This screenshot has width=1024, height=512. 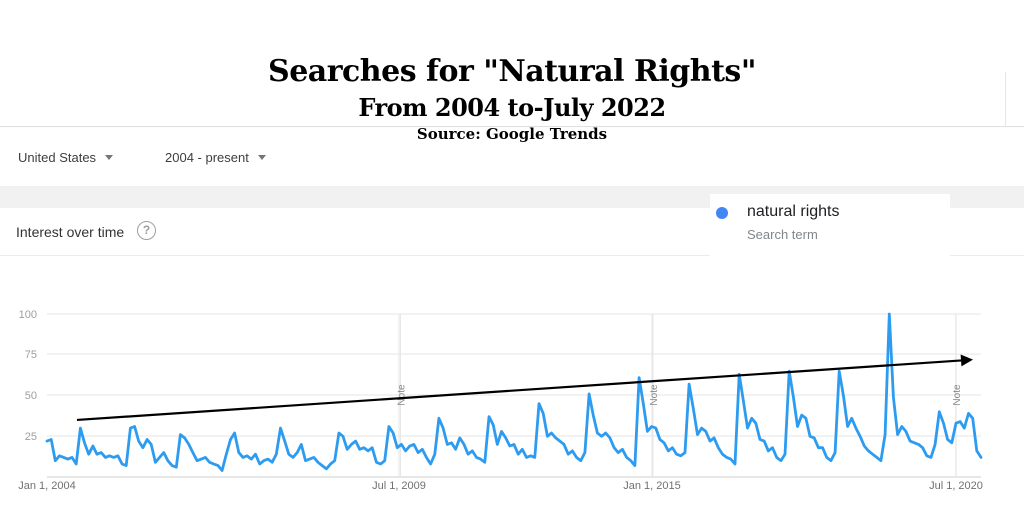 I want to click on region-label: United States, so click(x=57, y=157).